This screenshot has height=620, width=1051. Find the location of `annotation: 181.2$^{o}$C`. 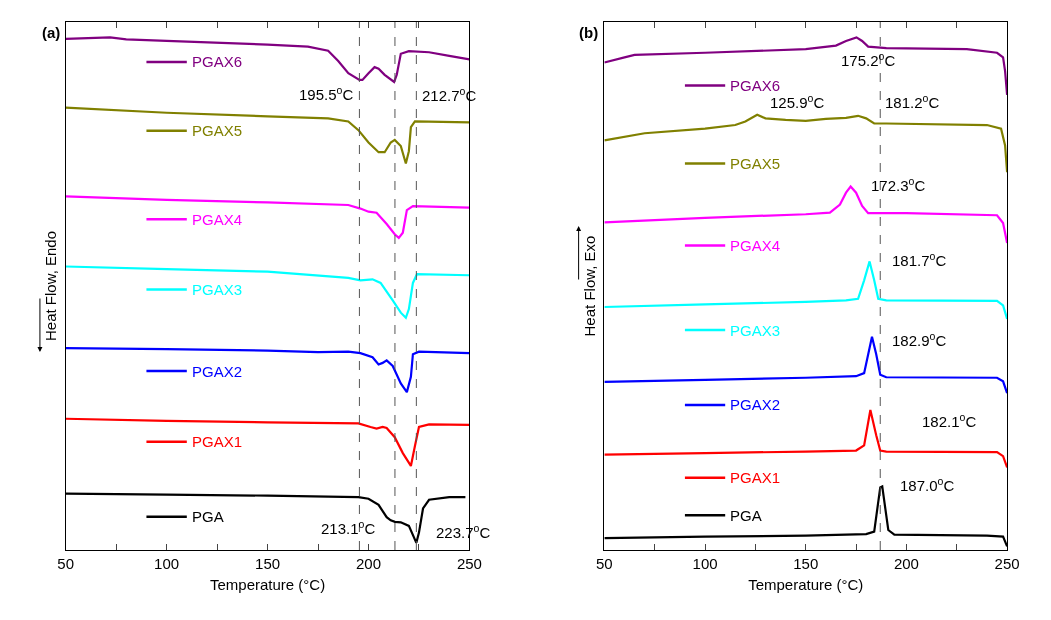

annotation: 181.2$^{o}$C is located at coordinates (912, 102).